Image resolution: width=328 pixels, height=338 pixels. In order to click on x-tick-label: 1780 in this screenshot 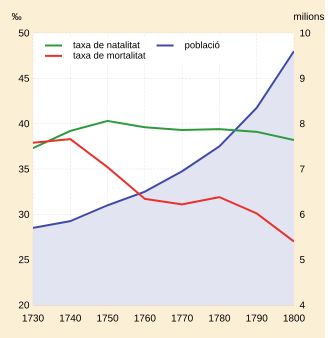, I will do `click(219, 318)`.